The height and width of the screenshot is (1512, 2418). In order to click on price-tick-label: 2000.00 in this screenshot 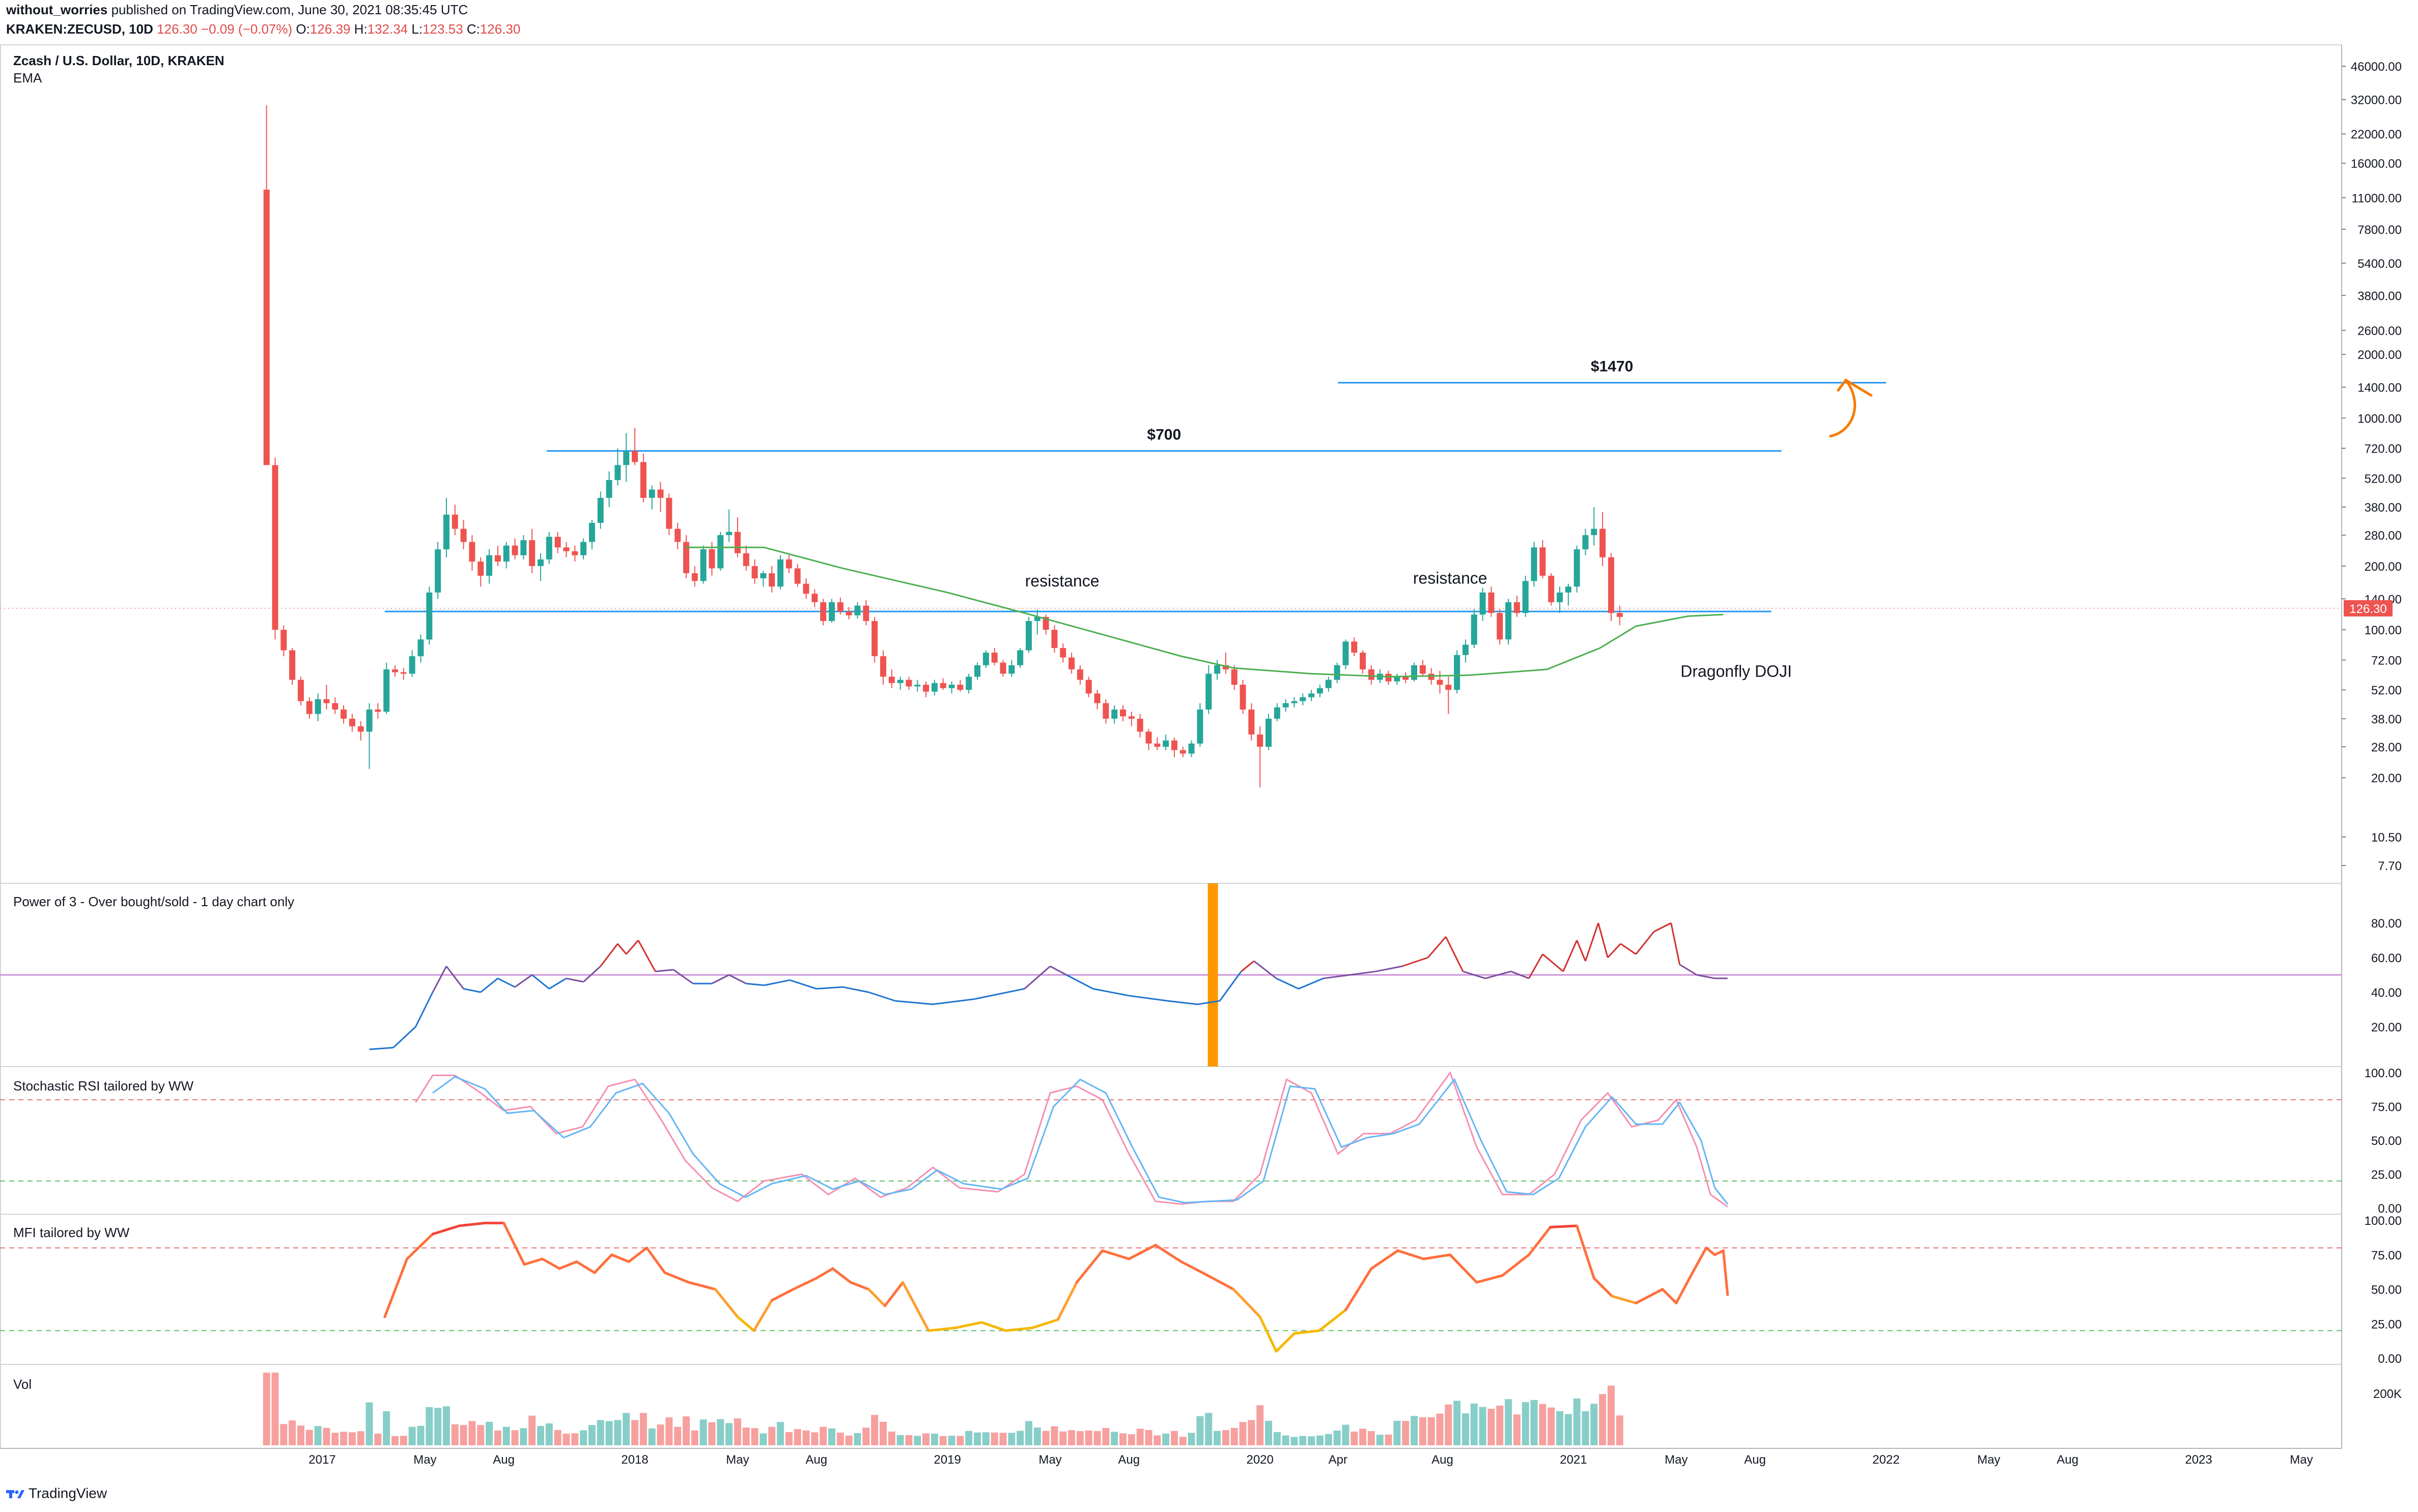, I will do `click(2380, 355)`.